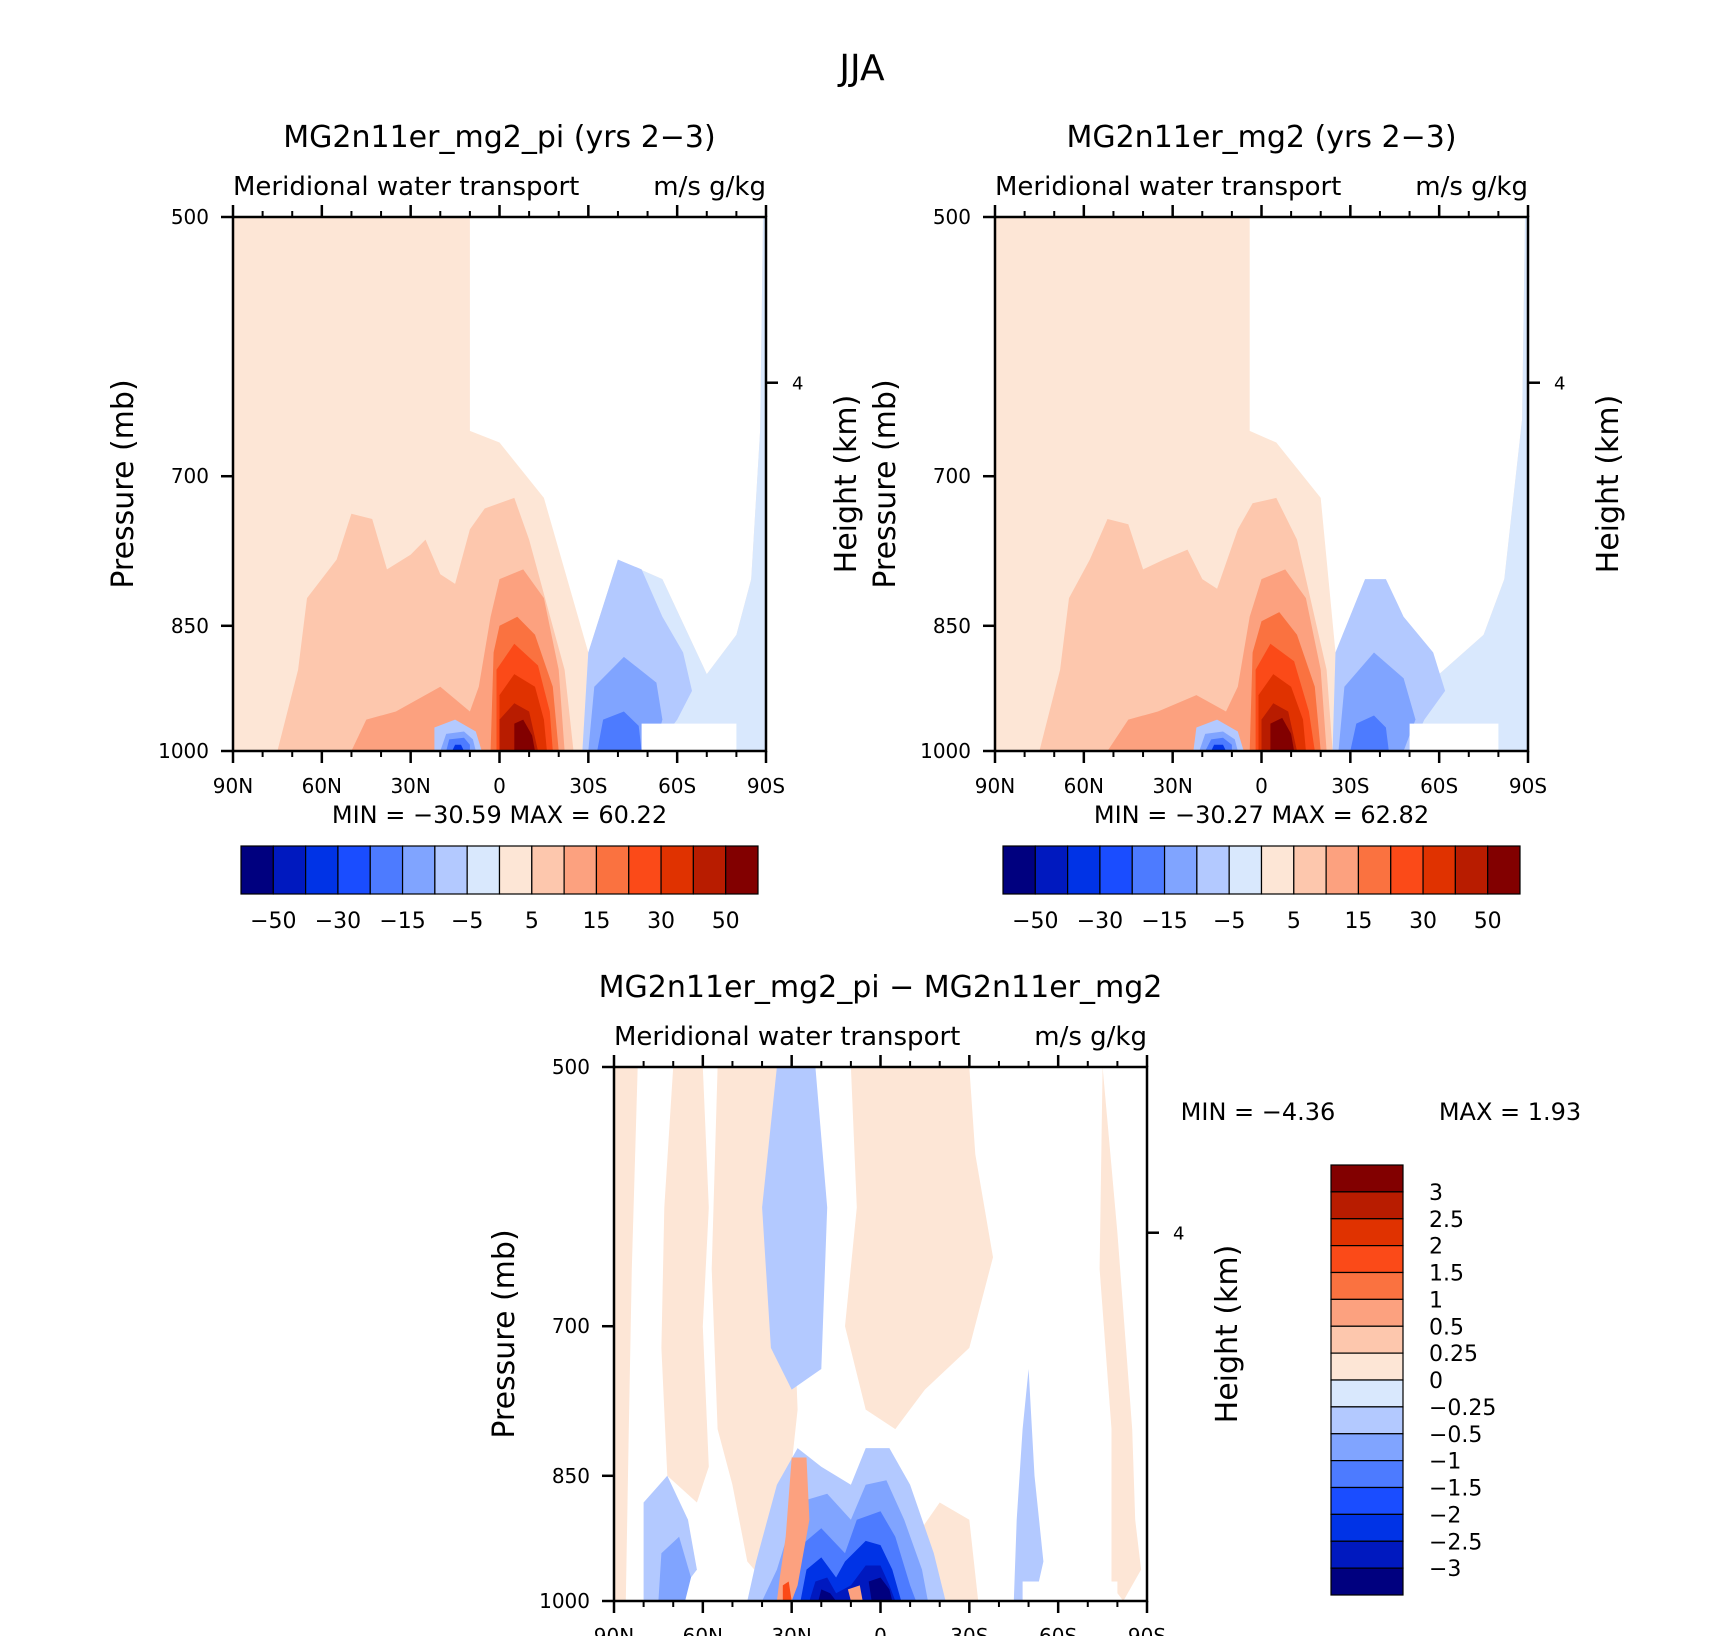 The image size is (1710, 1636). What do you see at coordinates (1035, 921) in the screenshot?
I see `colorbar-label: −50` at bounding box center [1035, 921].